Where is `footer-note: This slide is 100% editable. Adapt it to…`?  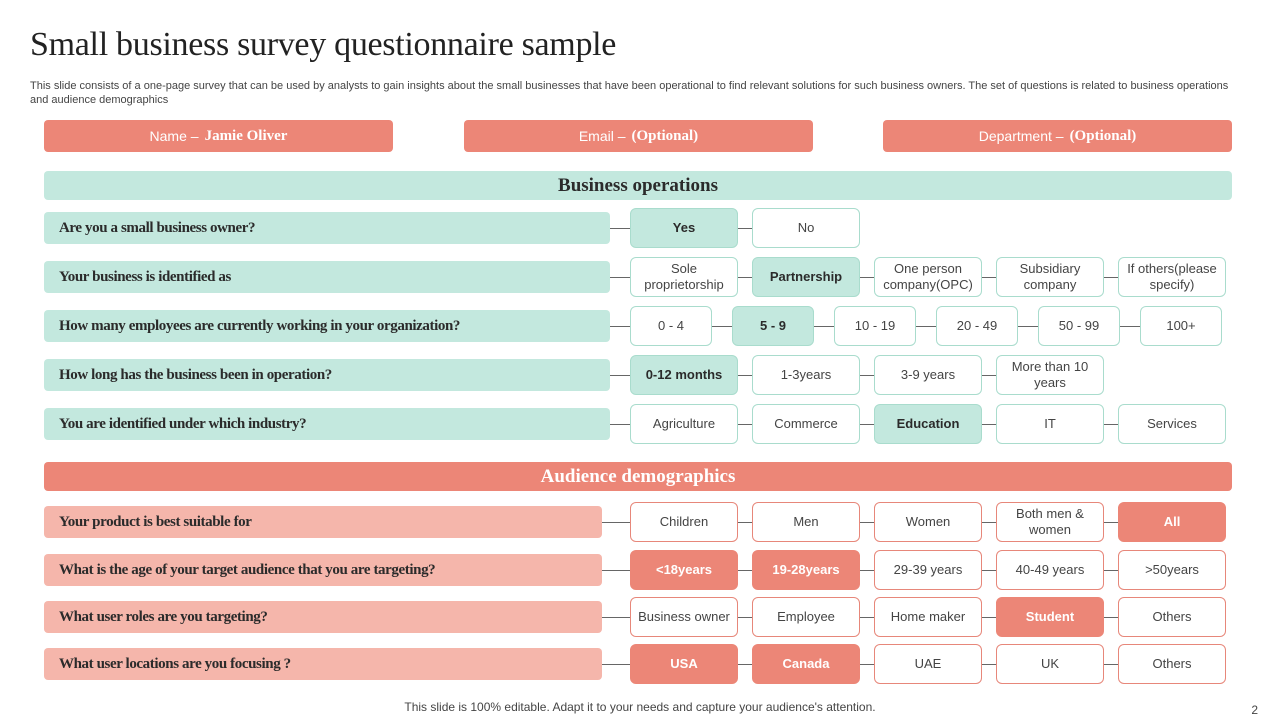
footer-note: This slide is 100% editable. Adapt it to… is located at coordinates (640, 707).